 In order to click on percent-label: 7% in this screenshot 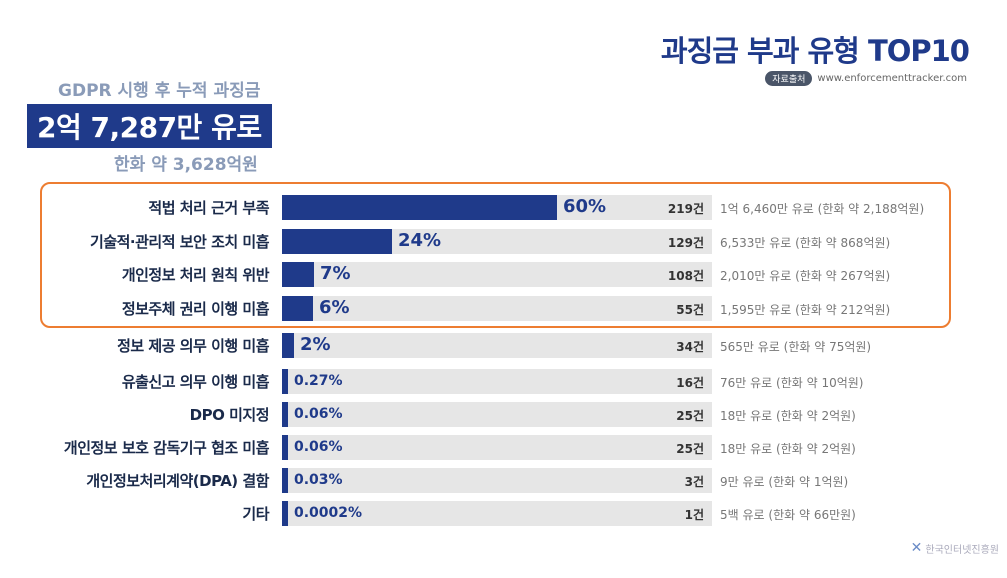, I will do `click(335, 273)`.